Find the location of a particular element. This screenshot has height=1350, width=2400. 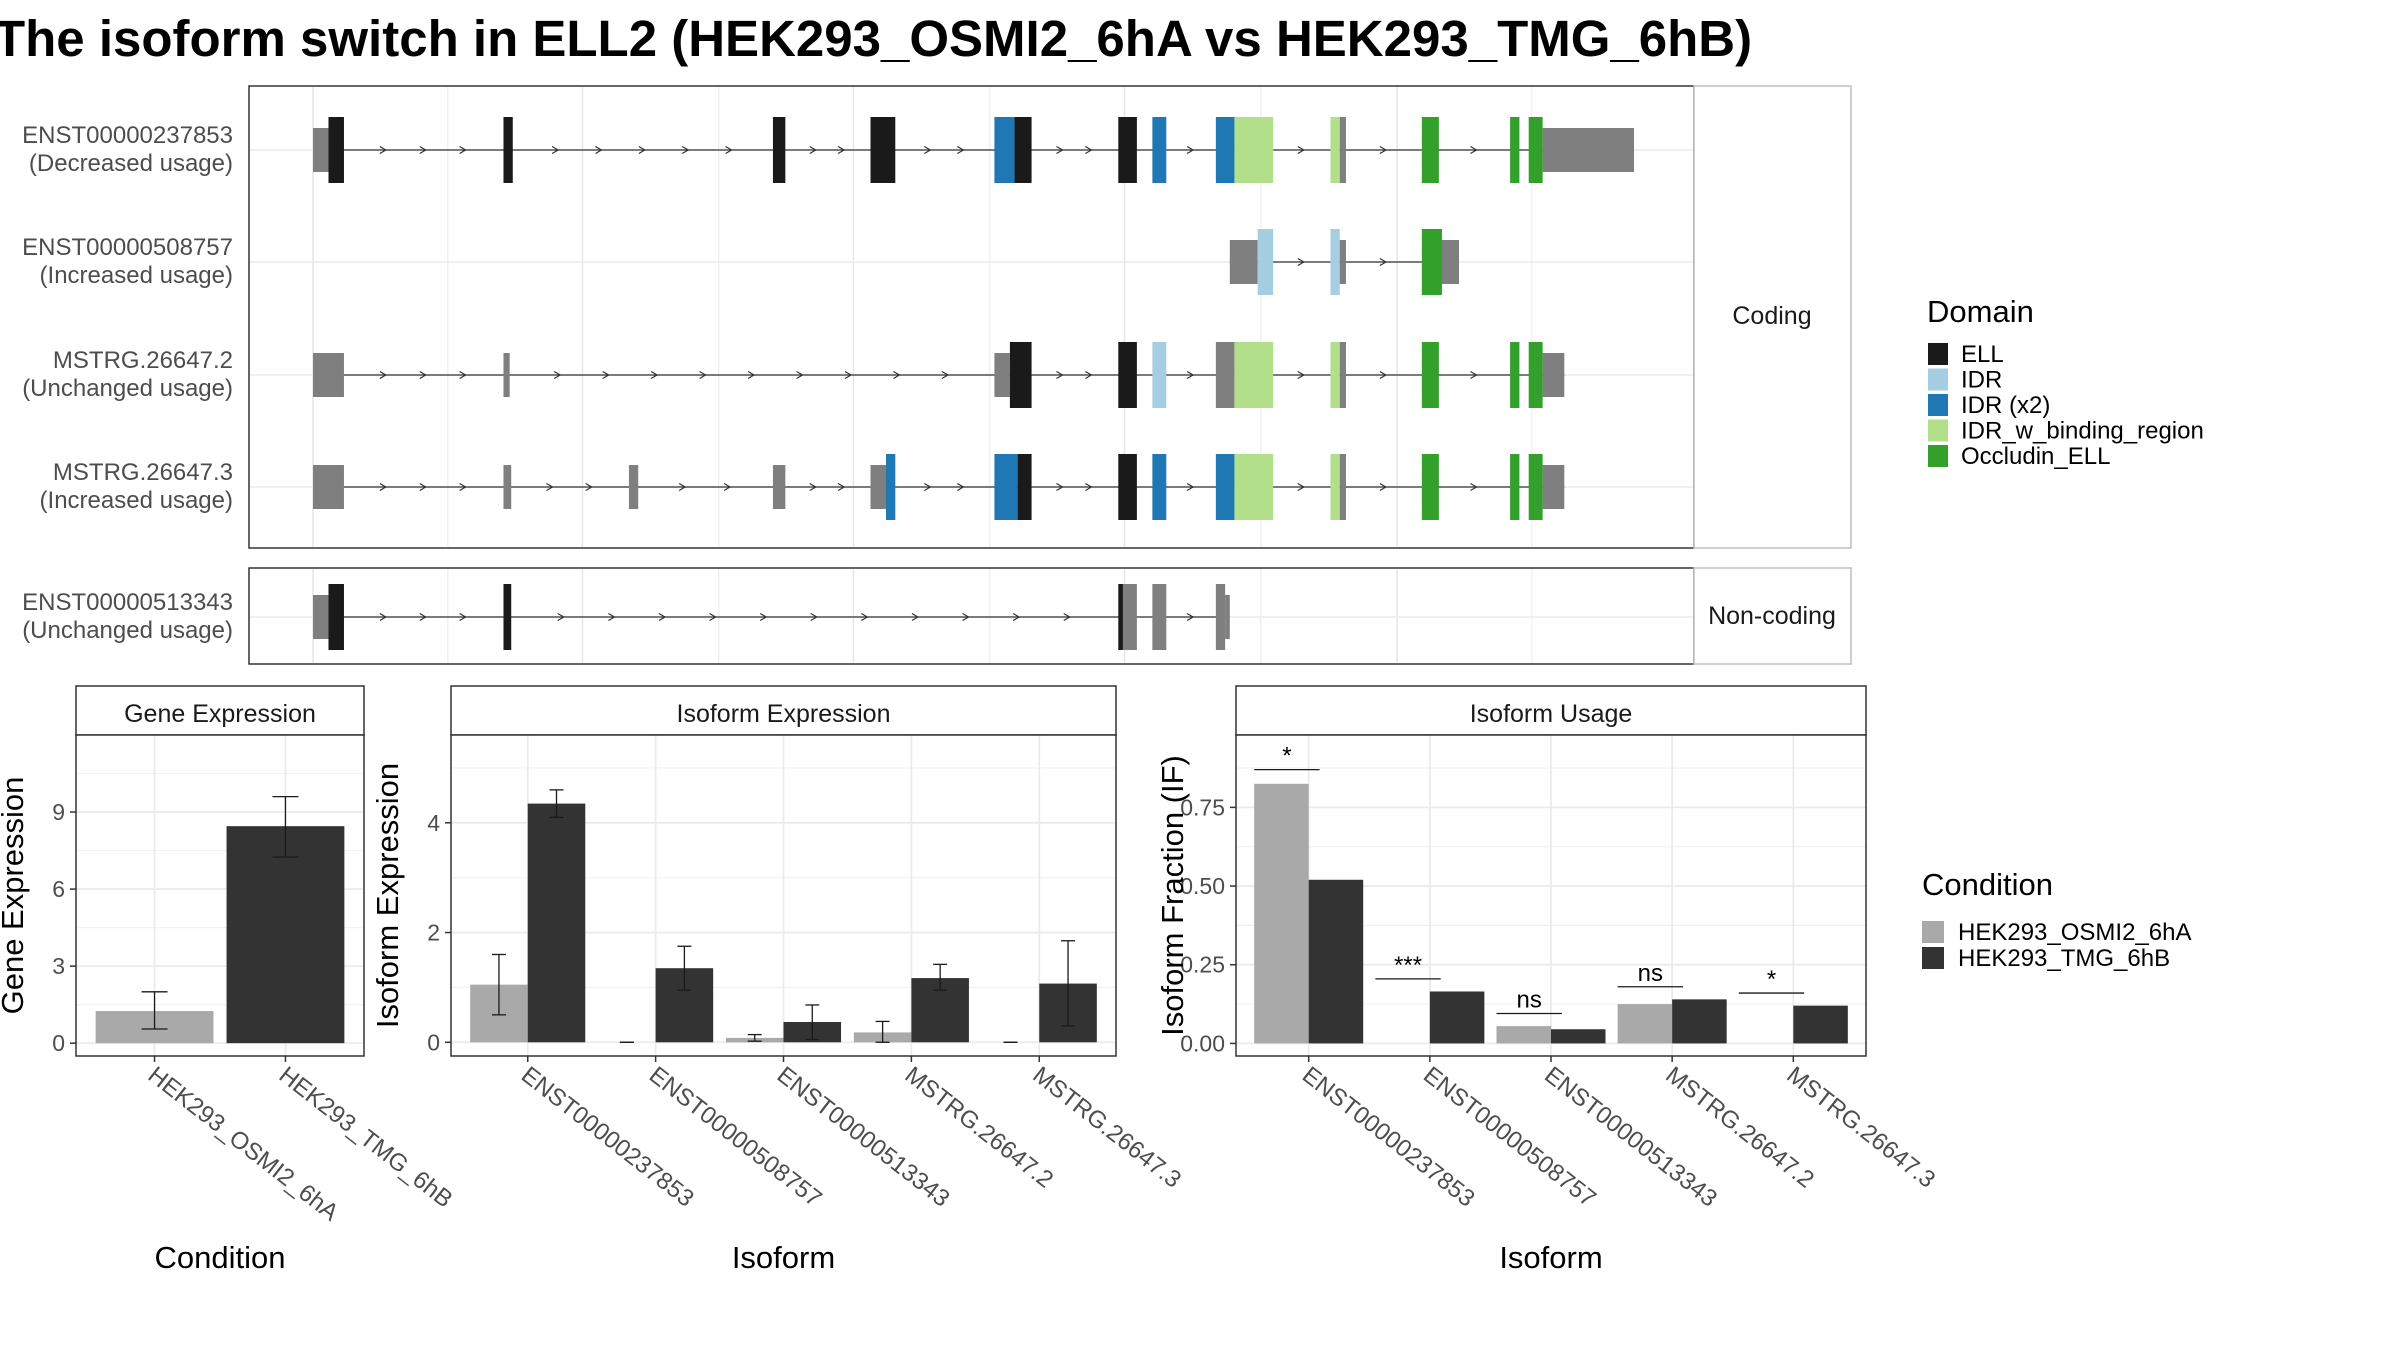

noncoding-panel: Non-coding is located at coordinates (1050, 616).